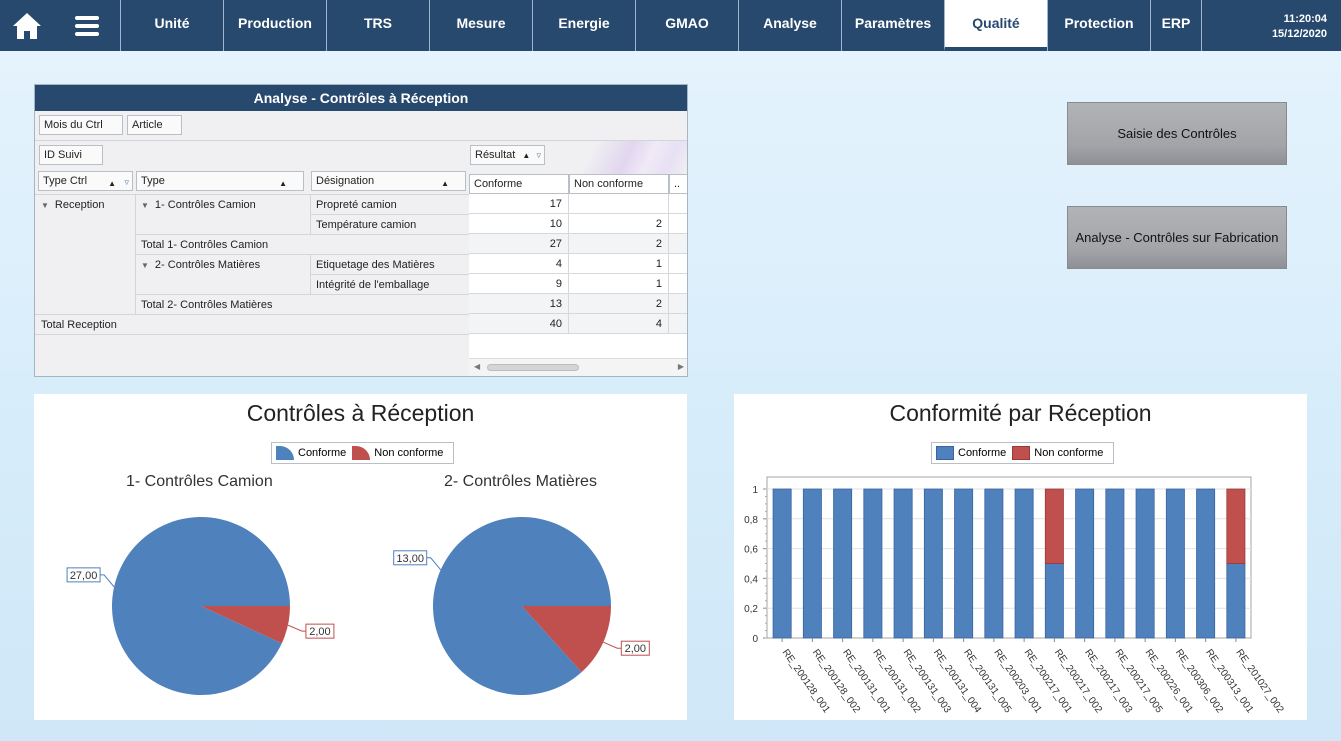 The height and width of the screenshot is (741, 1341). I want to click on field-designation-label: Désignation, so click(345, 181).